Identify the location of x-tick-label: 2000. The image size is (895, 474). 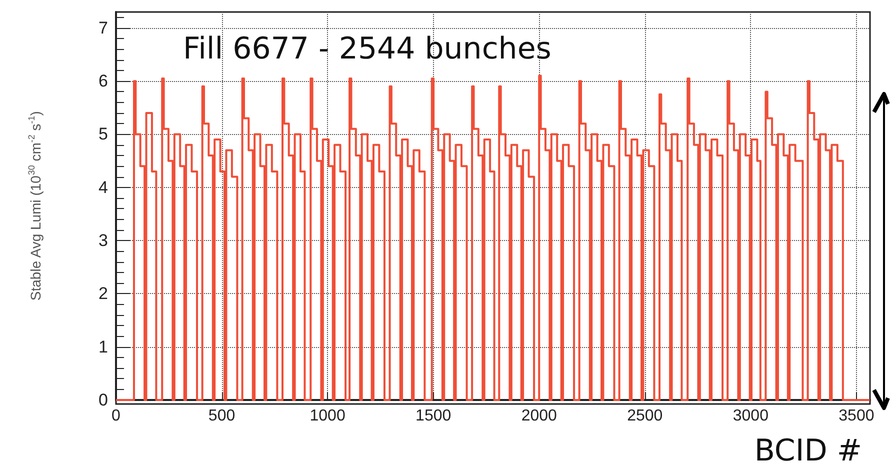
(539, 416).